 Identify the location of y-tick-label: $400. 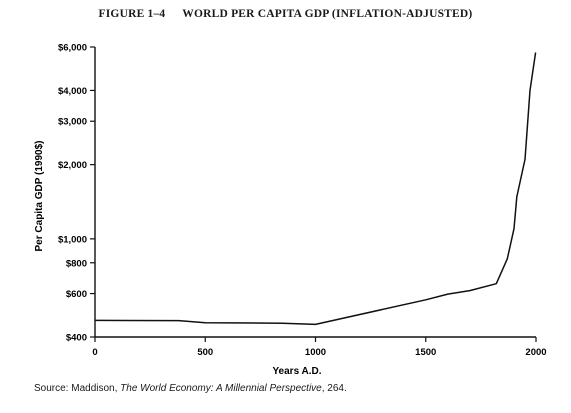
(76, 338).